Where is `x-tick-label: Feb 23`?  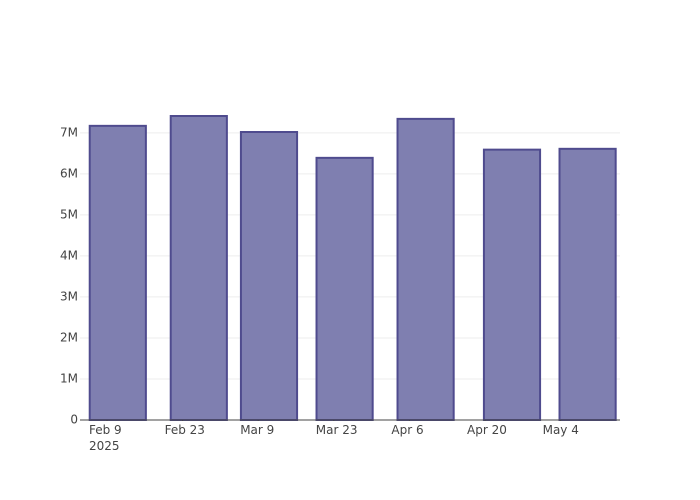
x-tick-label: Feb 23 is located at coordinates (184, 430).